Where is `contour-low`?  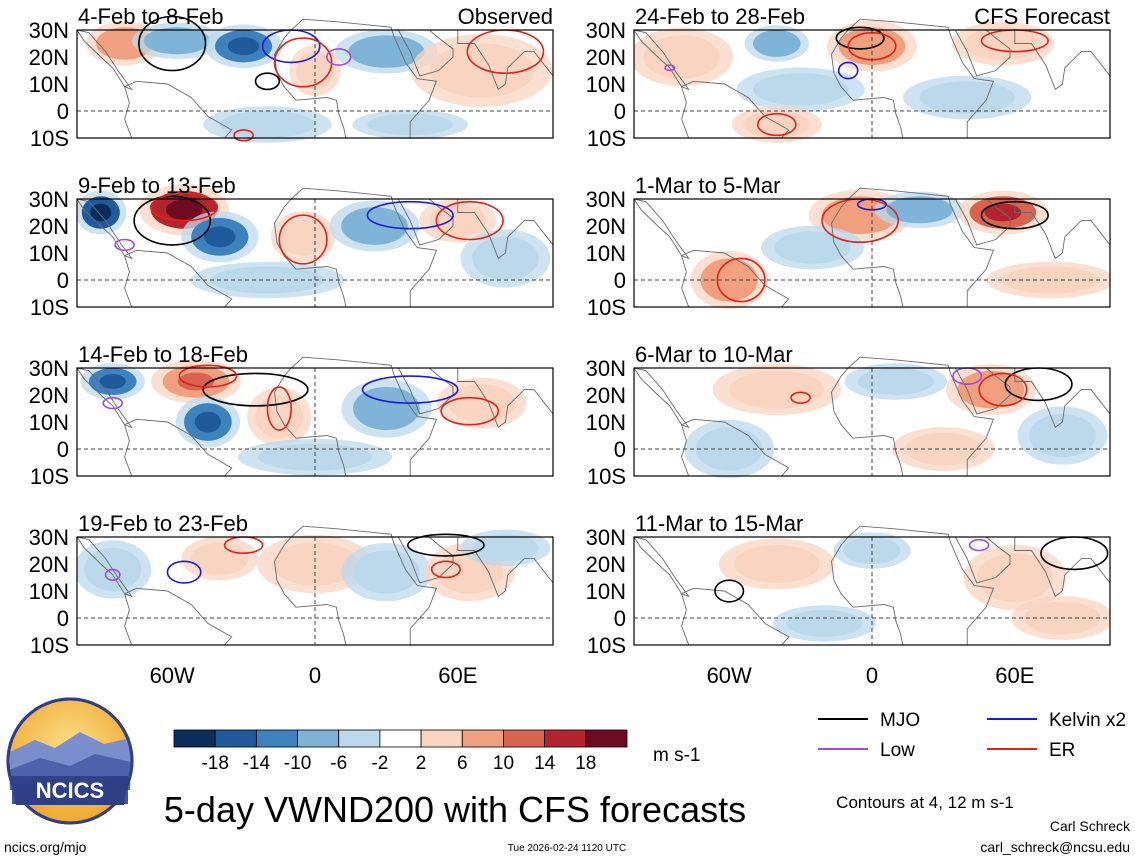 contour-low is located at coordinates (113, 403).